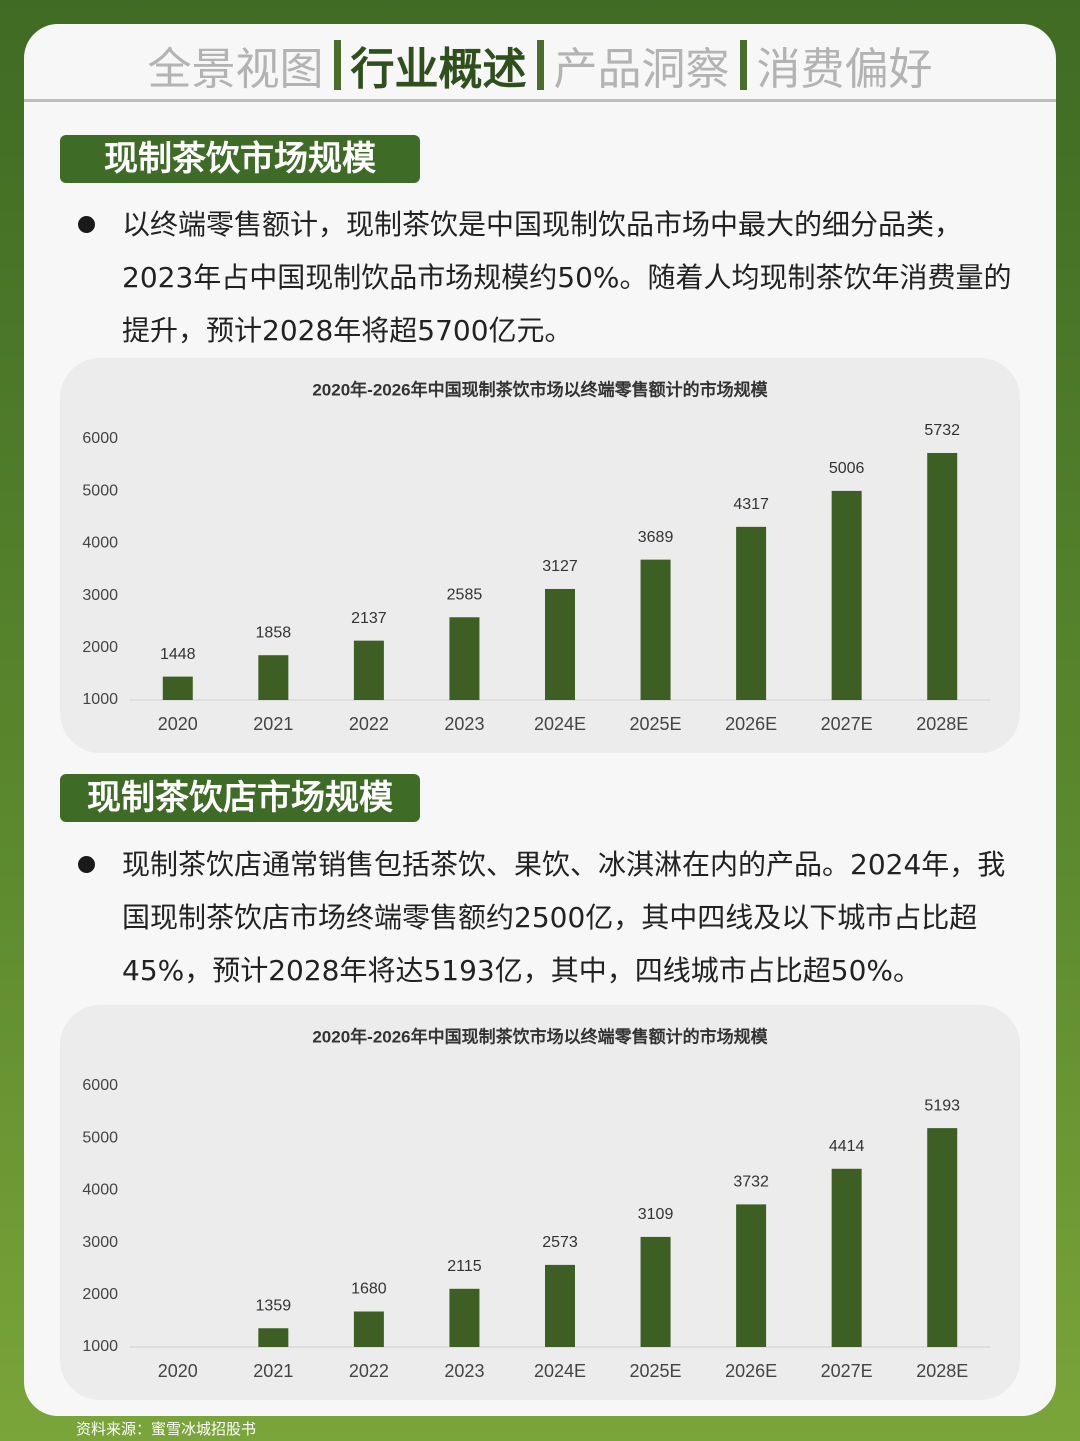 Image resolution: width=1080 pixels, height=1441 pixels. I want to click on source-note: 资料来源：蜜雪冰城招股书, so click(166, 1429).